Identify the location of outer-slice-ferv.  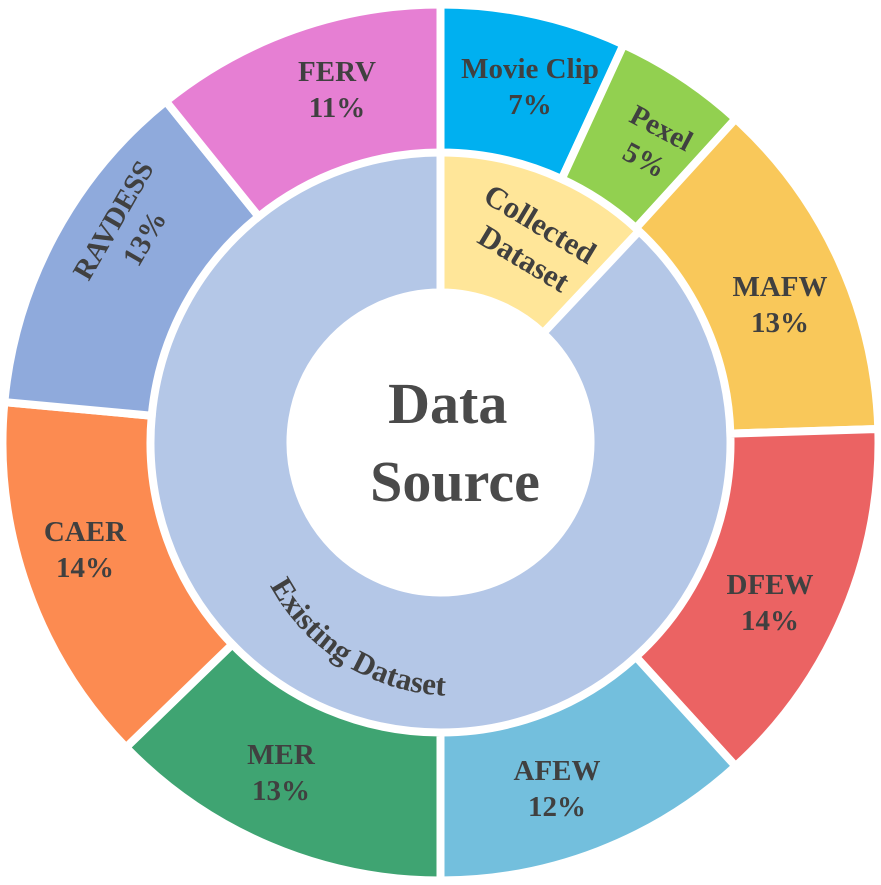
(302, 111).